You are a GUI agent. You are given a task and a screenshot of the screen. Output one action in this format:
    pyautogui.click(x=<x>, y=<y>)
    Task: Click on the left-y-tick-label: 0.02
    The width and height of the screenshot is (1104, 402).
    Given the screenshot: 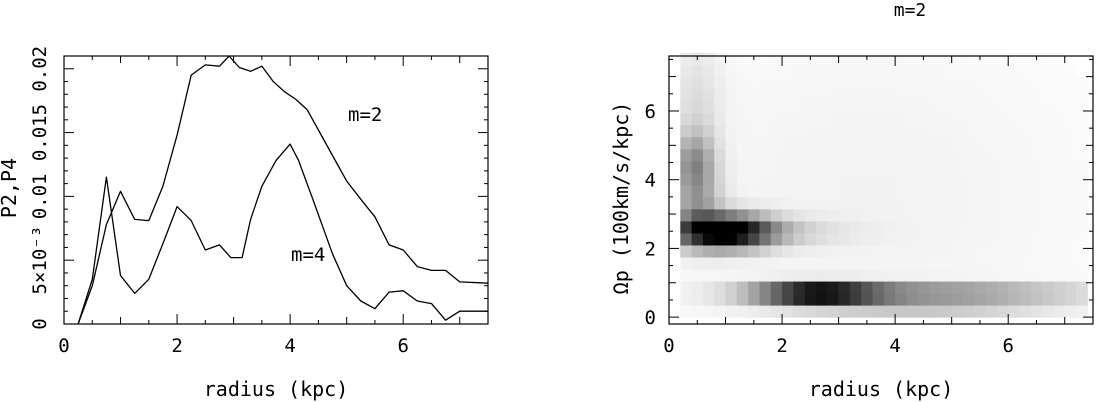 What is the action you would take?
    pyautogui.click(x=40, y=69)
    